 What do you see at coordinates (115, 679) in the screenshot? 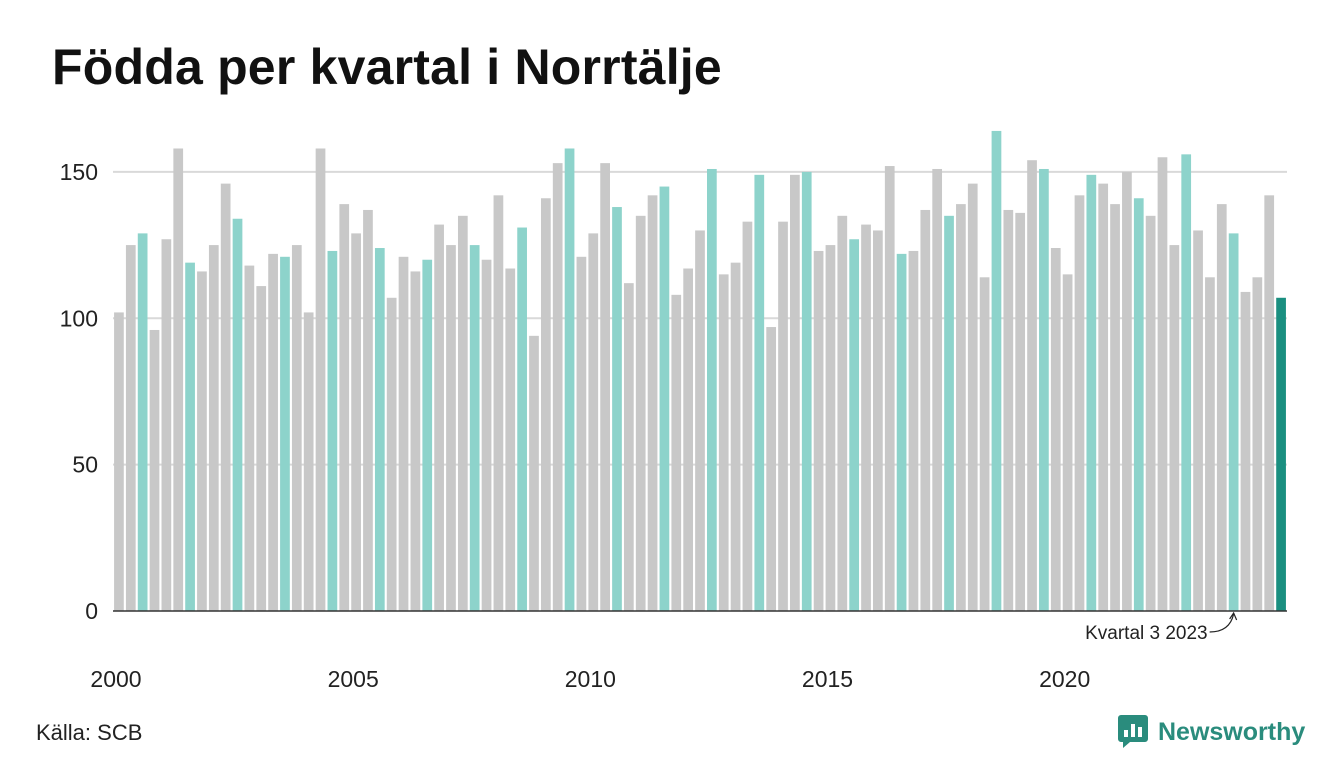
I see `x-tick-label: 2000` at bounding box center [115, 679].